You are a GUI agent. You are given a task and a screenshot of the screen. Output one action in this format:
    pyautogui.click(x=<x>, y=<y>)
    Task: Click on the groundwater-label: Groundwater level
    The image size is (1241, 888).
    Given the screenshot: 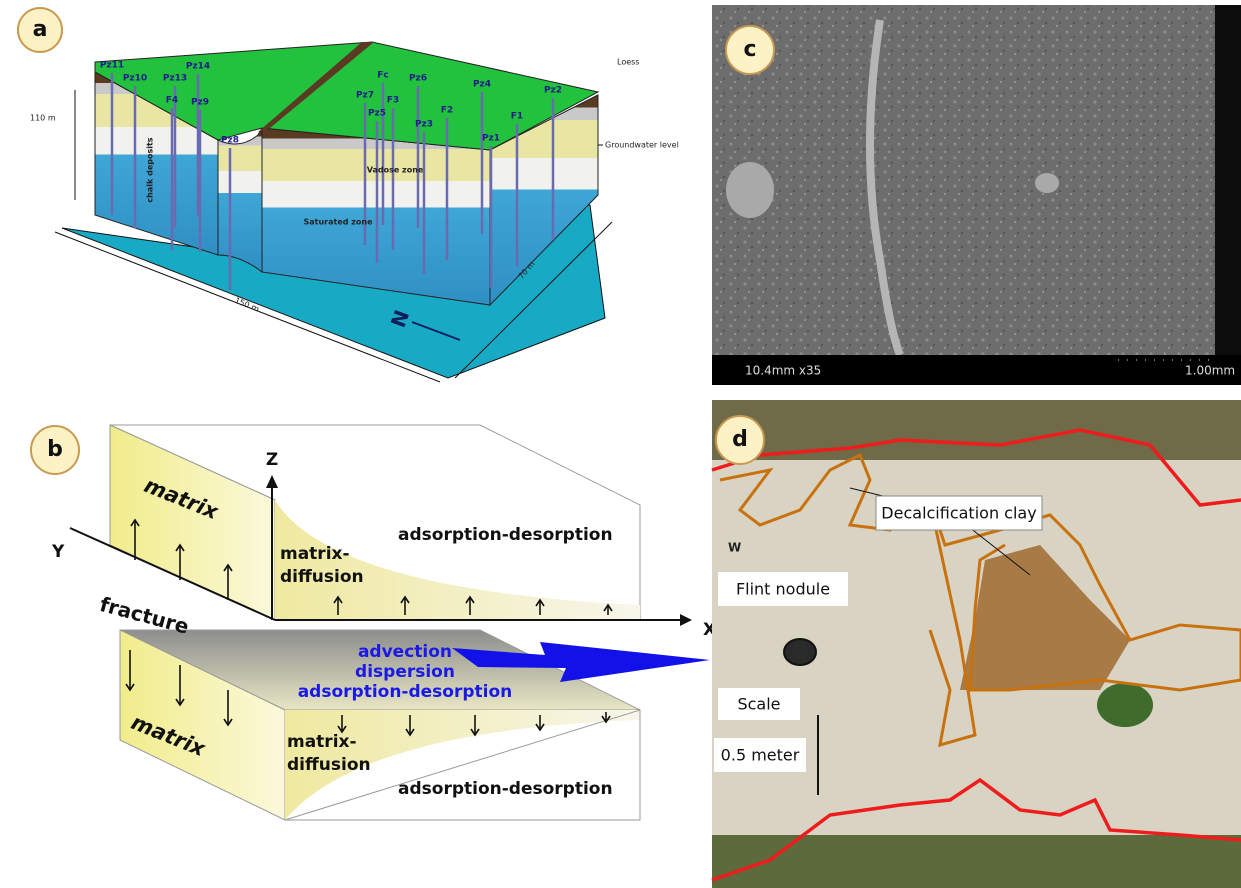 What is the action you would take?
    pyautogui.click(x=642, y=145)
    